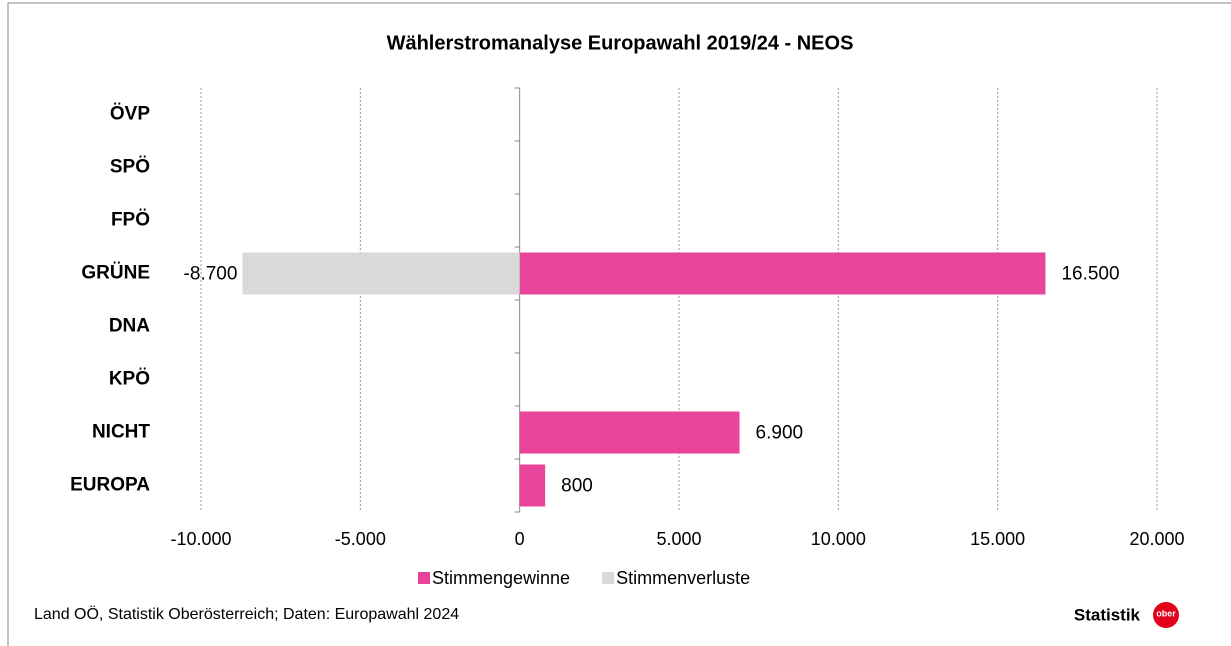 This screenshot has width=1231, height=646. Describe the element at coordinates (130, 167) in the screenshot. I see `y-tick-label: SPÖ` at that location.